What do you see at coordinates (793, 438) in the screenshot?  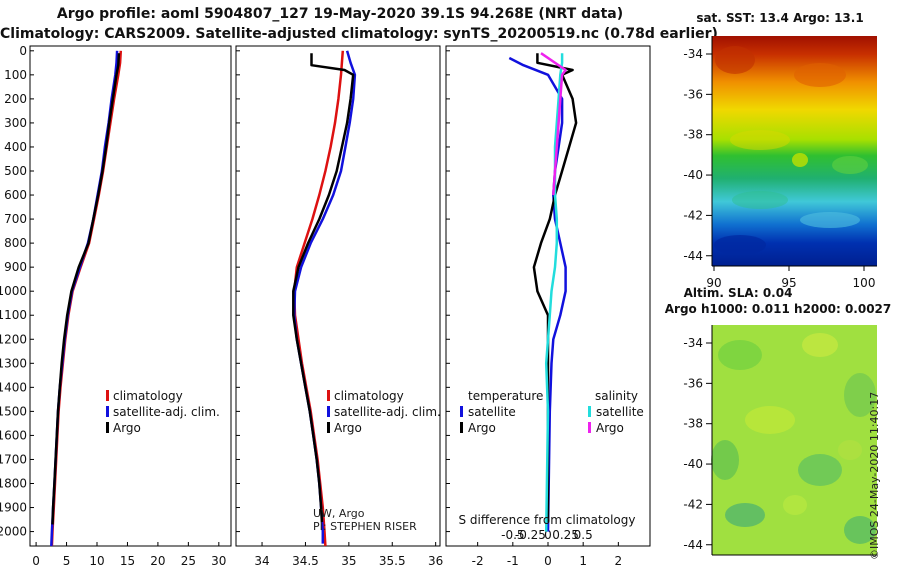 I see `sla-blobs` at bounding box center [793, 438].